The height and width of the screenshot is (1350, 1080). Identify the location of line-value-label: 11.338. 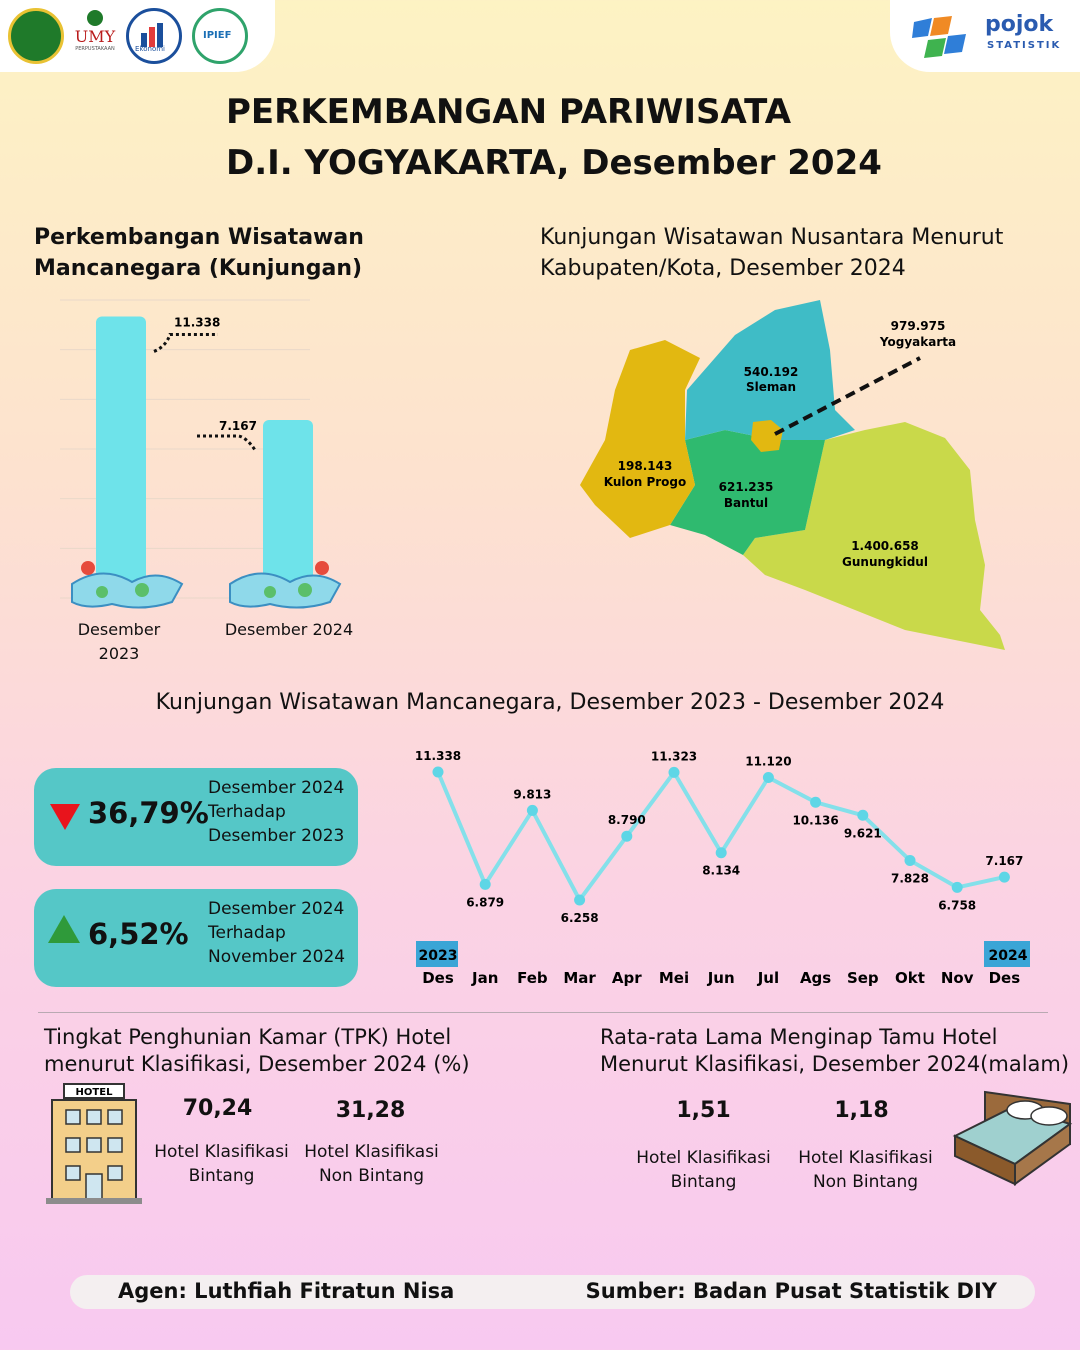
(438, 756).